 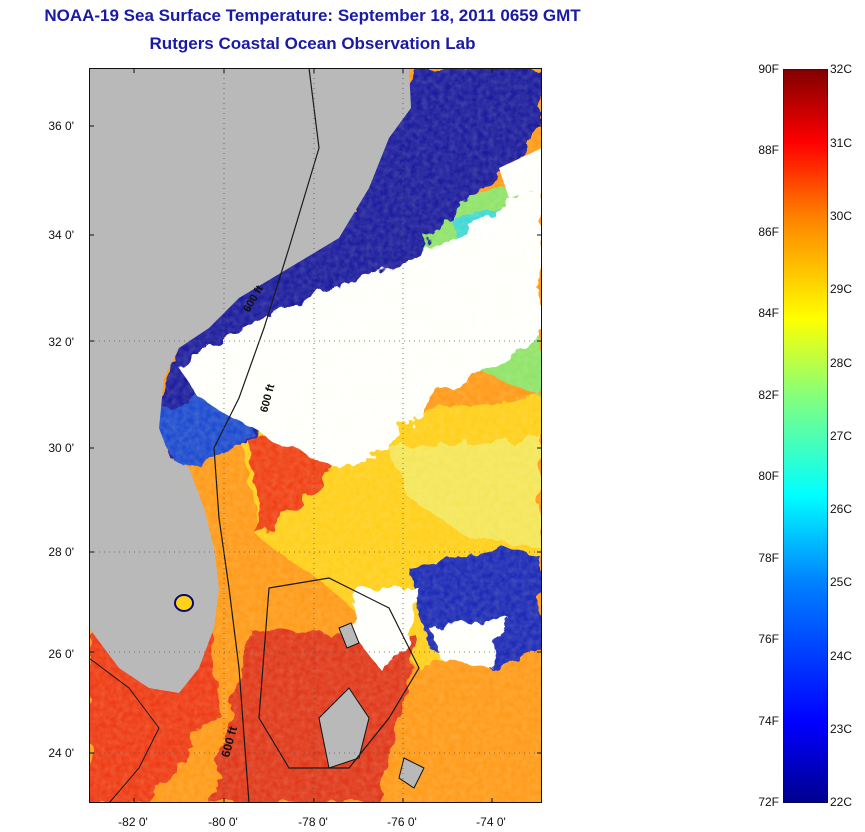 What do you see at coordinates (841, 216) in the screenshot?
I see `colorbar-c-30: 30C` at bounding box center [841, 216].